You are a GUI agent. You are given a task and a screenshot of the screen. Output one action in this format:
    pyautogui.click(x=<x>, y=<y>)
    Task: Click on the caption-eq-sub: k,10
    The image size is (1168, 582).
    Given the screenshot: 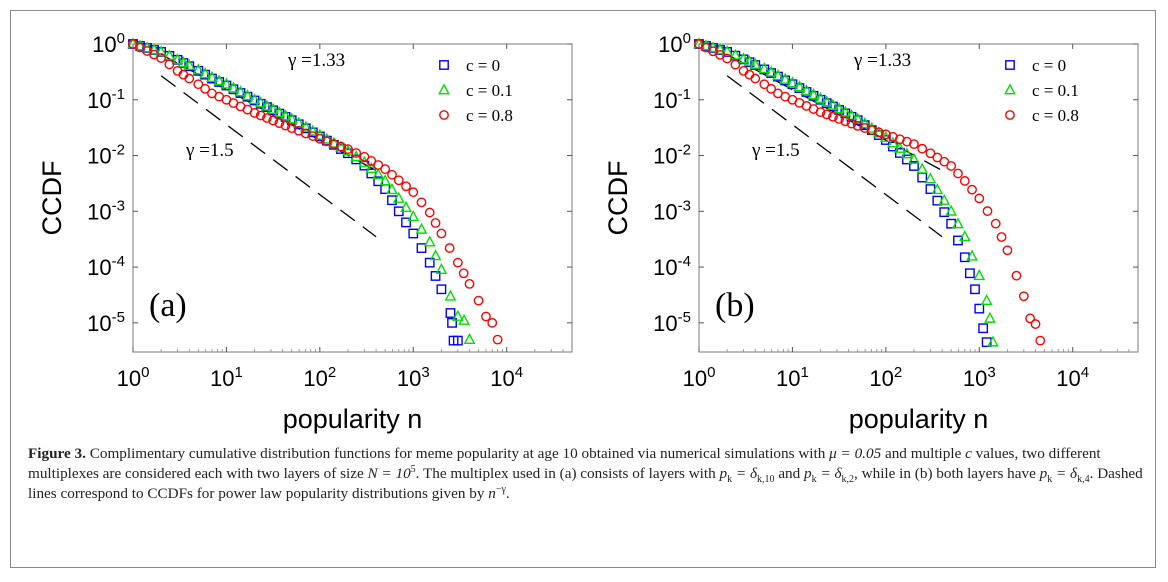 What is the action you would take?
    pyautogui.click(x=766, y=480)
    